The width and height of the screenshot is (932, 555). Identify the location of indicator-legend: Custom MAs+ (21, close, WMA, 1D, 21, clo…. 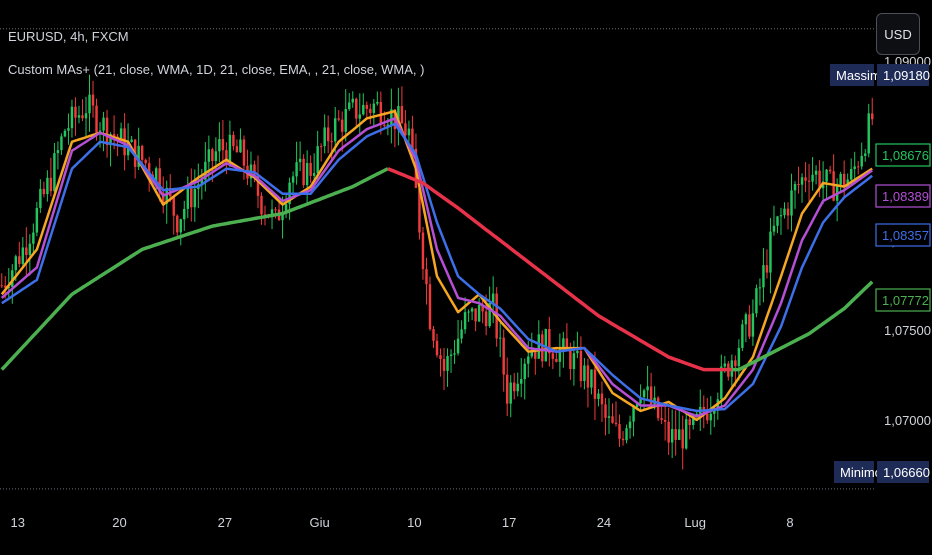
(216, 69).